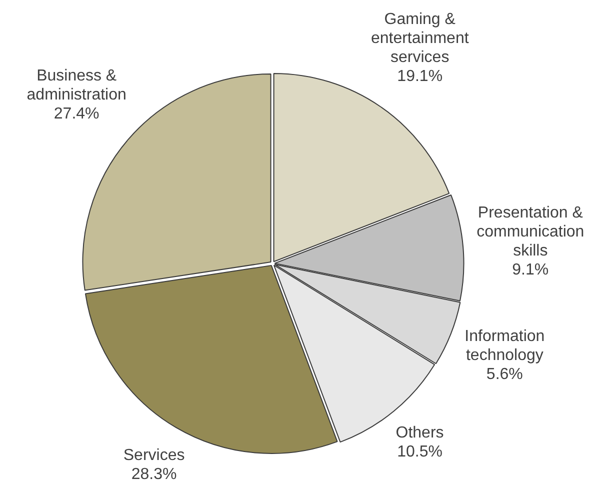 Image resolution: width=611 pixels, height=481 pixels. I want to click on data-label: 19.1%, so click(420, 77).